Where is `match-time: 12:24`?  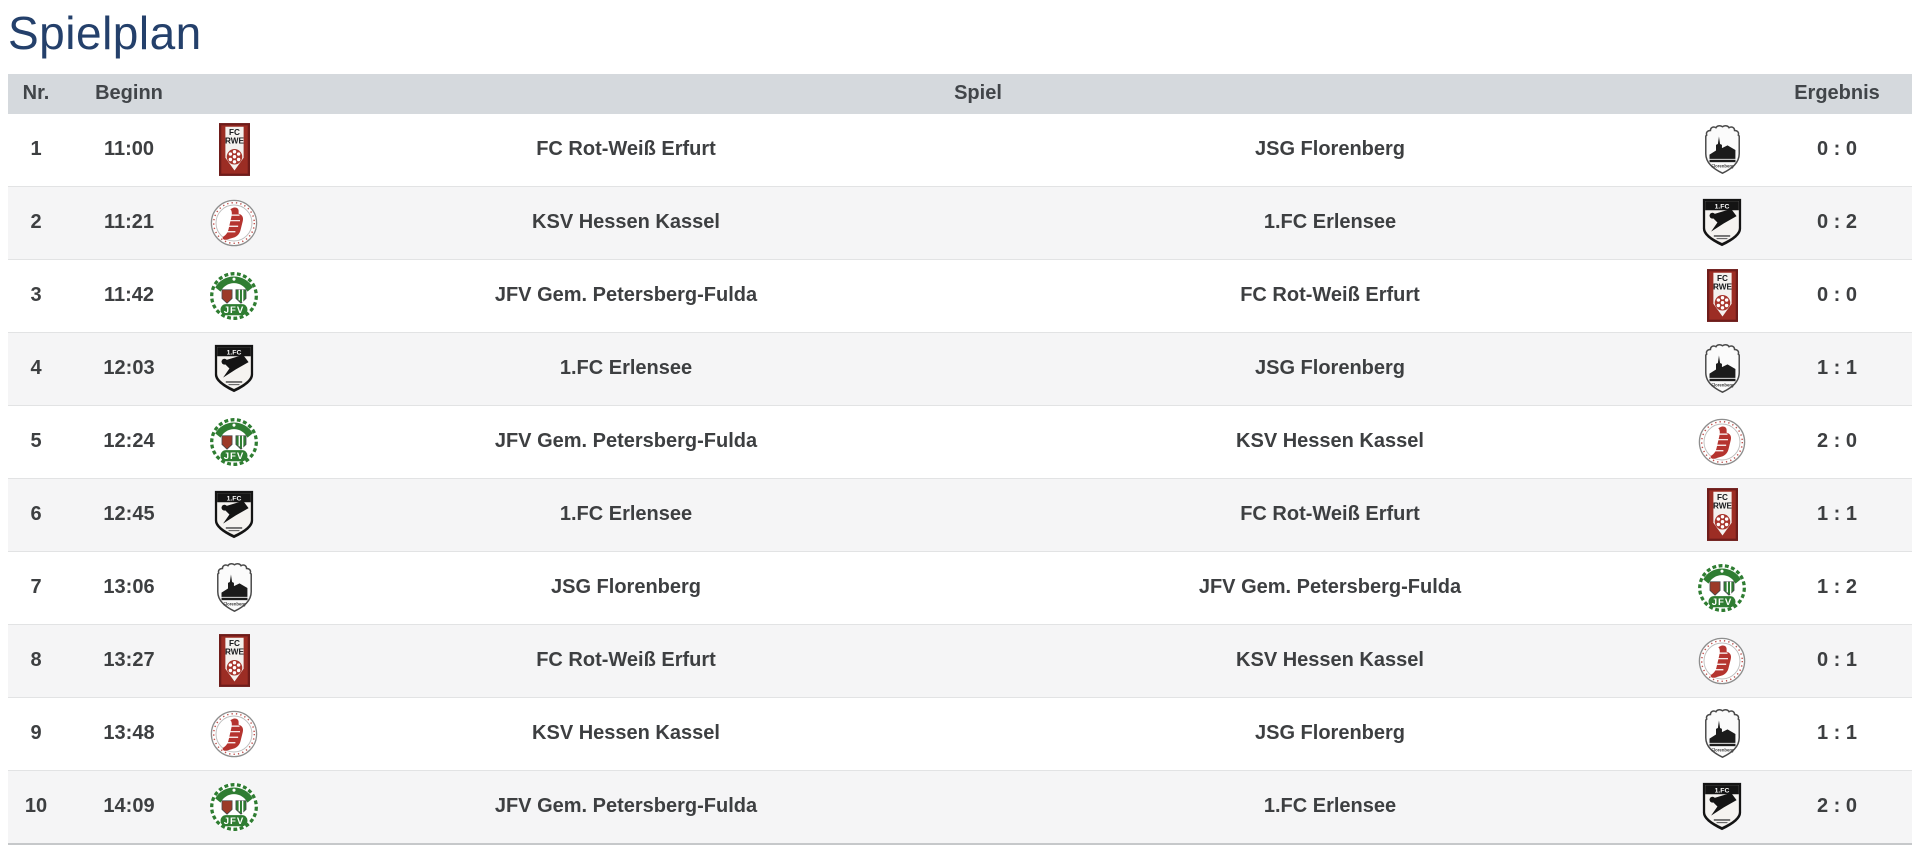 match-time: 12:24 is located at coordinates (129, 441).